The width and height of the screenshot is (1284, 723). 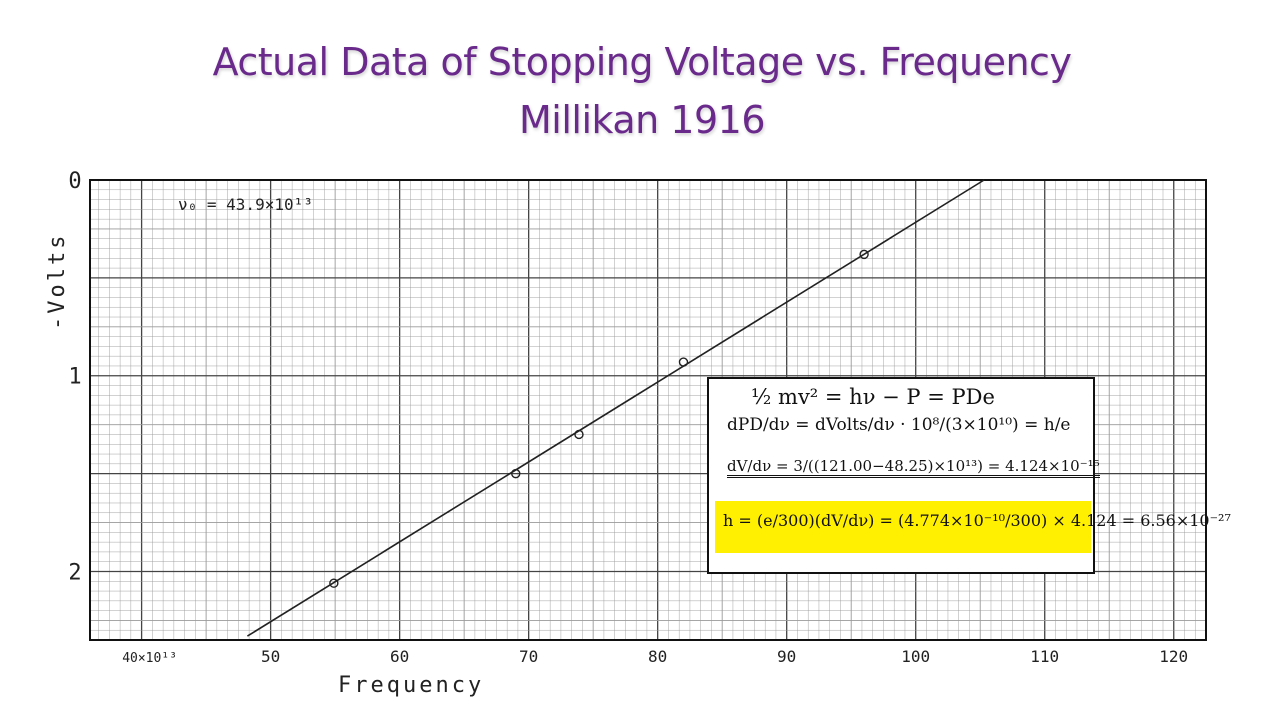 What do you see at coordinates (1044, 656) in the screenshot?
I see `x-tick-label: 110` at bounding box center [1044, 656].